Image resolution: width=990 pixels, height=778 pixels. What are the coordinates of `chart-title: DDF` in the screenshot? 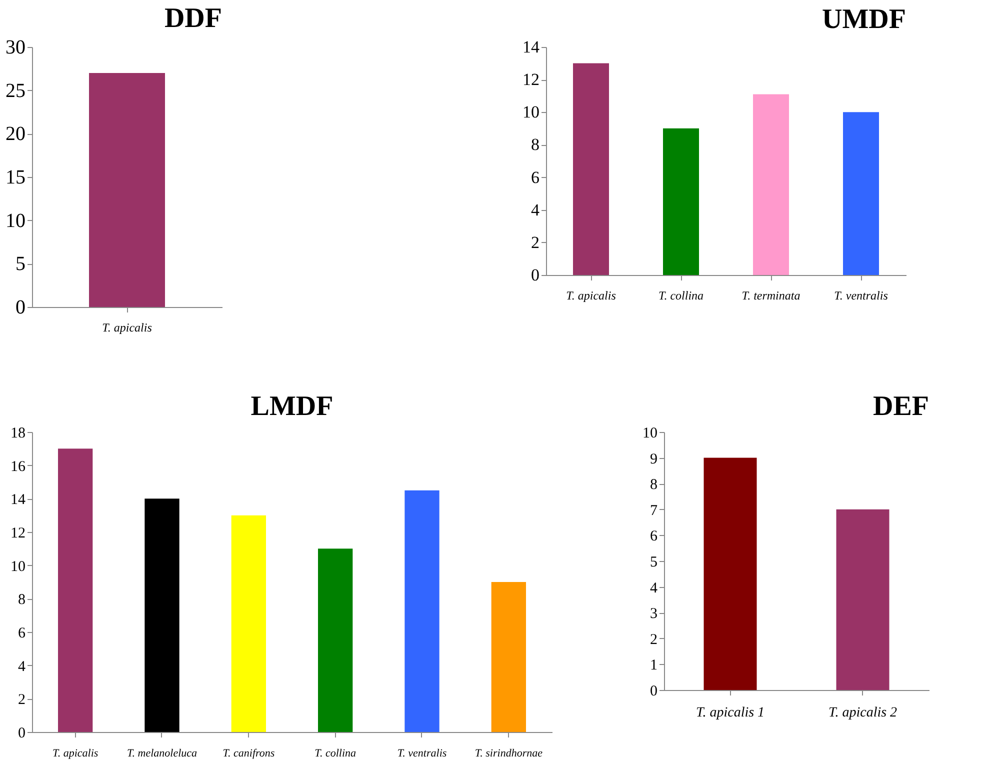 It's located at (193, 18).